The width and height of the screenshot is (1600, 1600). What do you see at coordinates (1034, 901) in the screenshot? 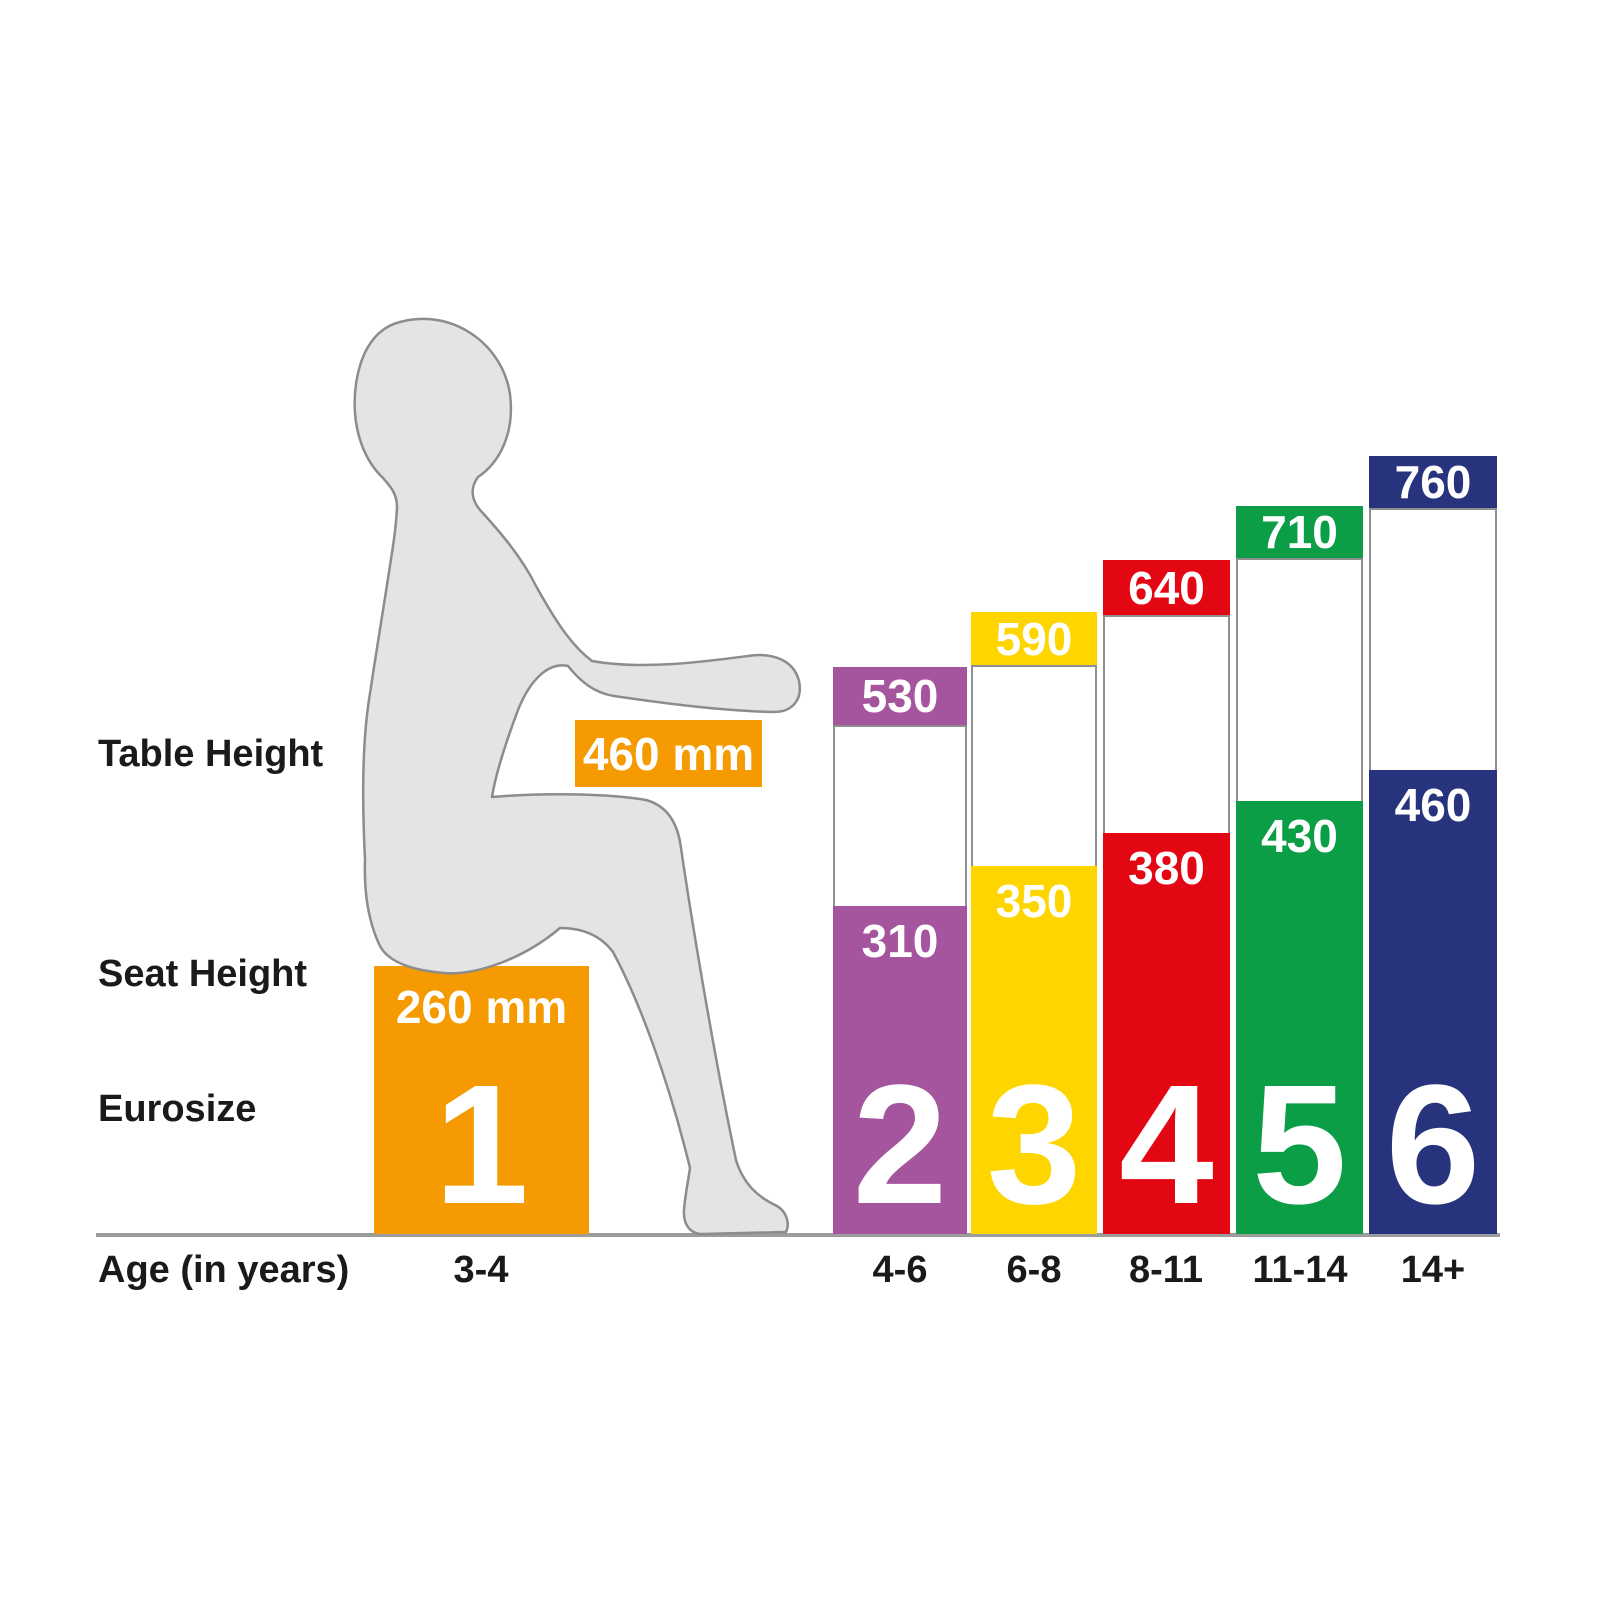
I see `seat-height-value-3: 350` at bounding box center [1034, 901].